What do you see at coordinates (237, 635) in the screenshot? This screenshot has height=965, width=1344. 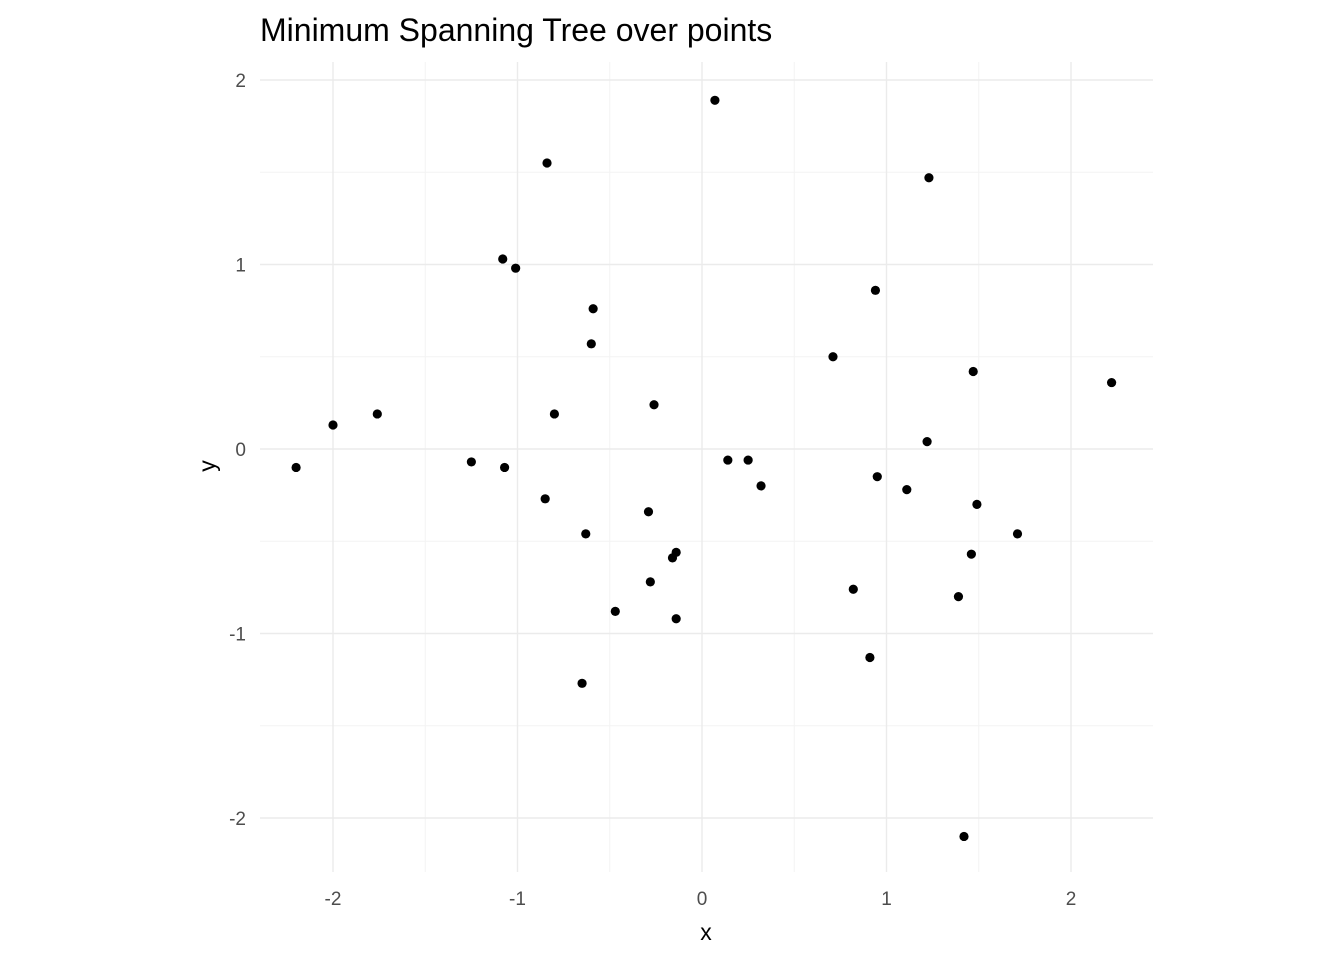 I see `y-tick-label: -1` at bounding box center [237, 635].